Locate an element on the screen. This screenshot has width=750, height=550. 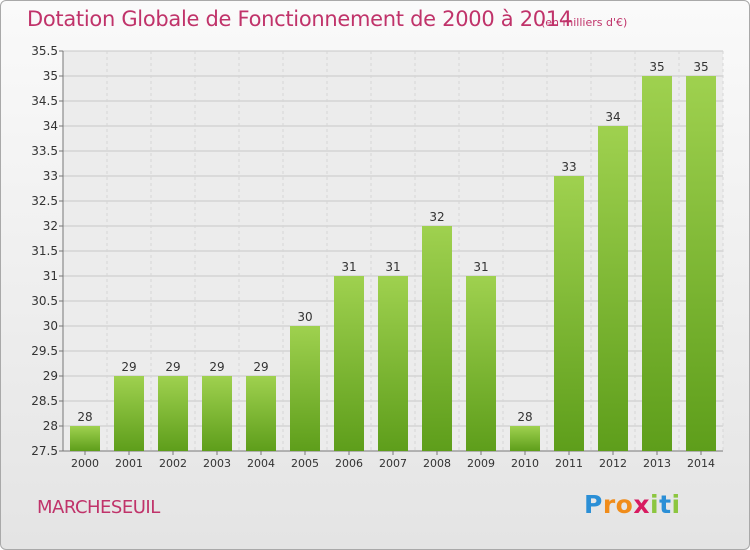
x-tick-label: 2005 is located at coordinates (305, 463).